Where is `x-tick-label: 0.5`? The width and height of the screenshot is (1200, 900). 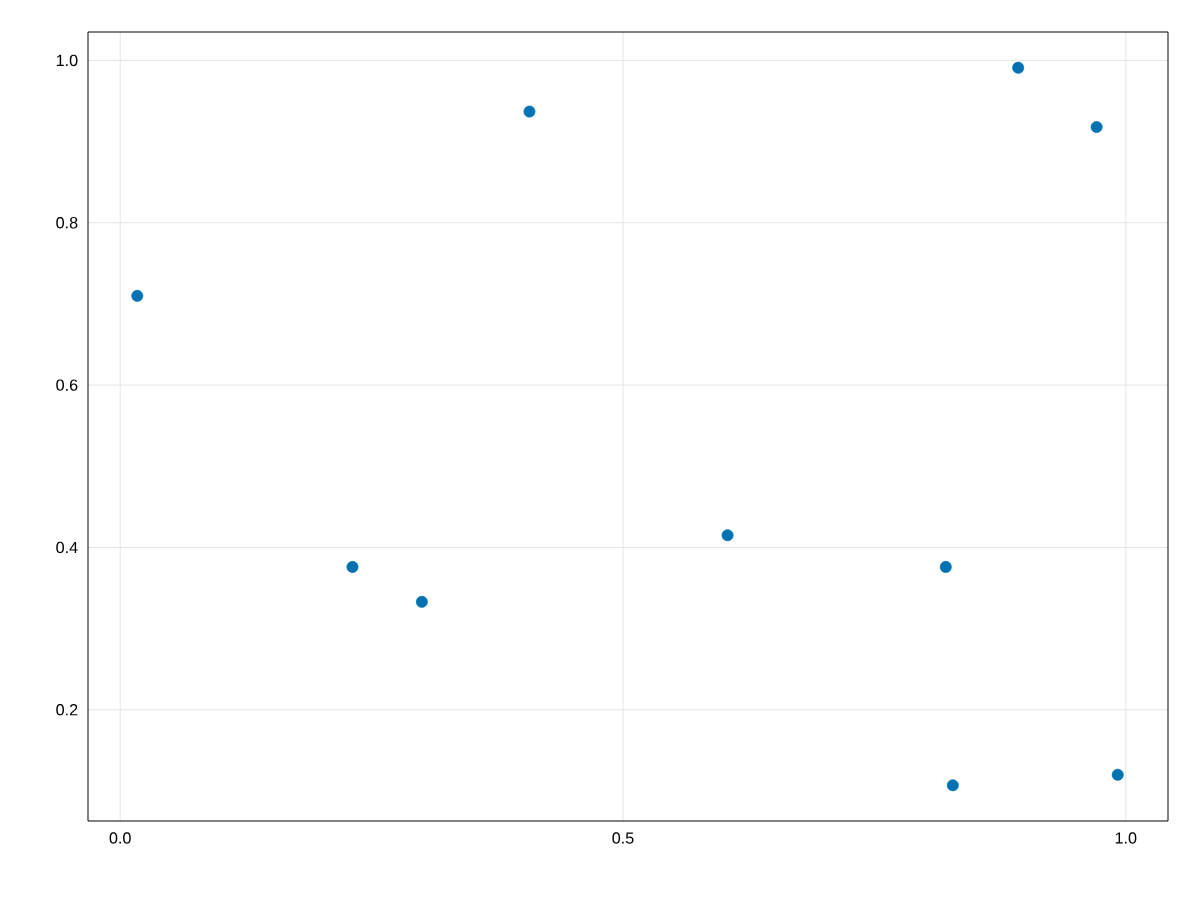 x-tick-label: 0.5 is located at coordinates (623, 838).